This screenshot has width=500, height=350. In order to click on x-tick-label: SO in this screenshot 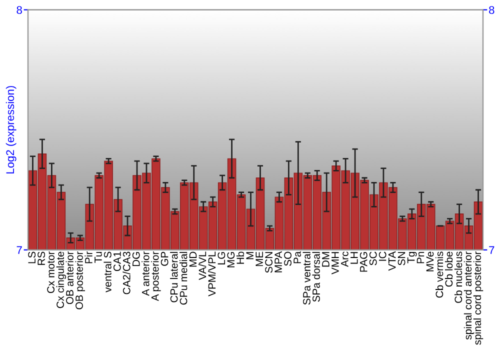, I will do `click(288, 259)`.